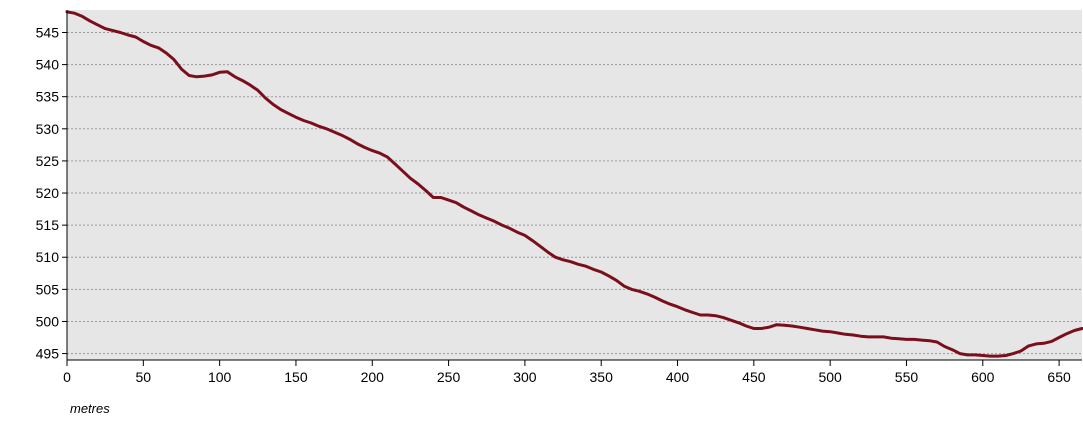  Describe the element at coordinates (525, 377) in the screenshot. I see `x-tick-label: 300` at that location.